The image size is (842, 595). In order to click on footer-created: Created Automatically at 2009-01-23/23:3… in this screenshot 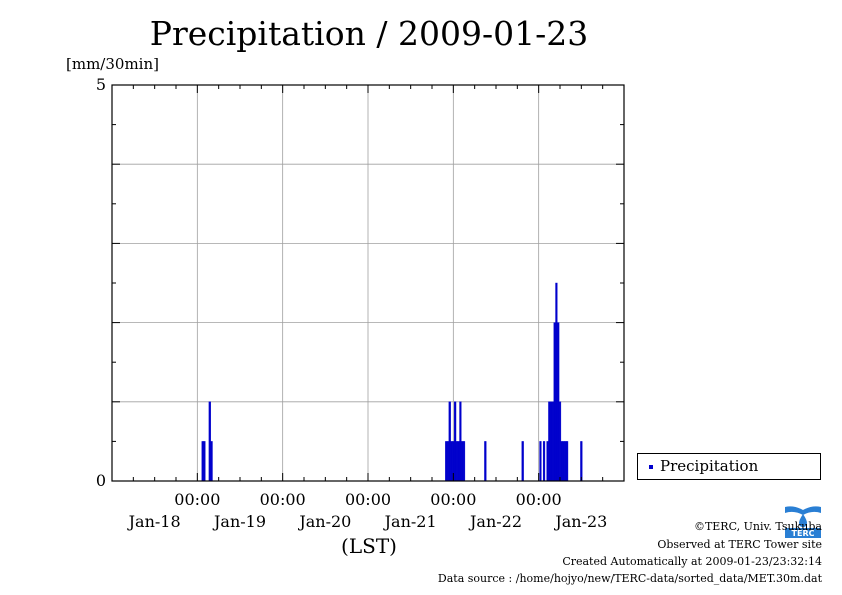, I will do `click(692, 561)`.